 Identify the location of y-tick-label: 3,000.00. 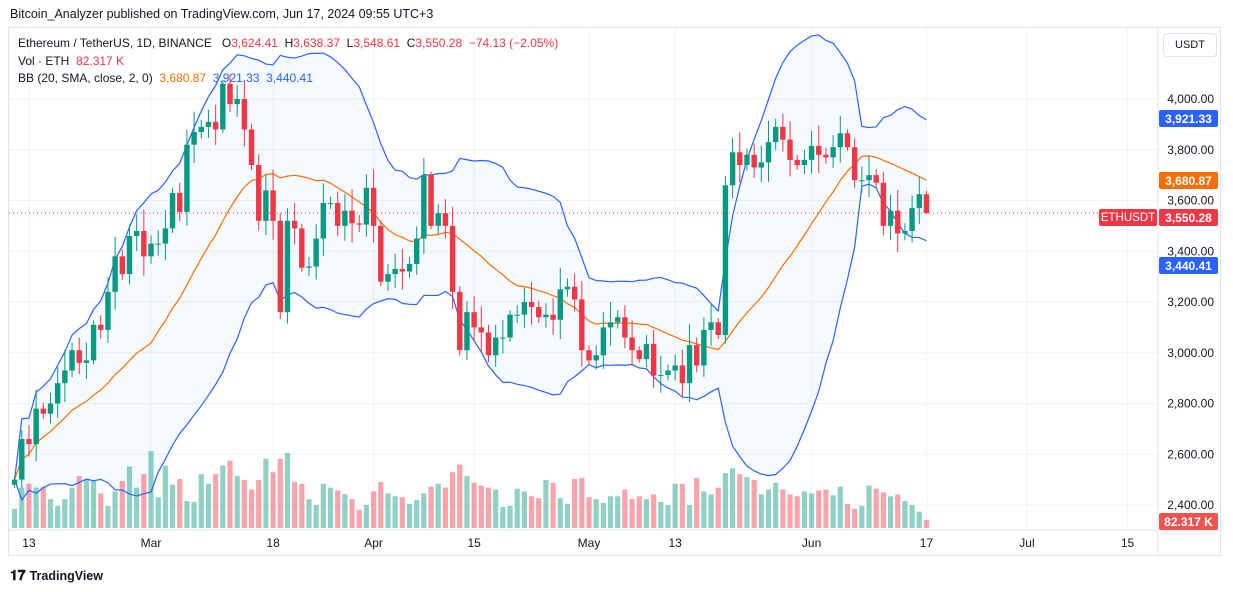
(1190, 353).